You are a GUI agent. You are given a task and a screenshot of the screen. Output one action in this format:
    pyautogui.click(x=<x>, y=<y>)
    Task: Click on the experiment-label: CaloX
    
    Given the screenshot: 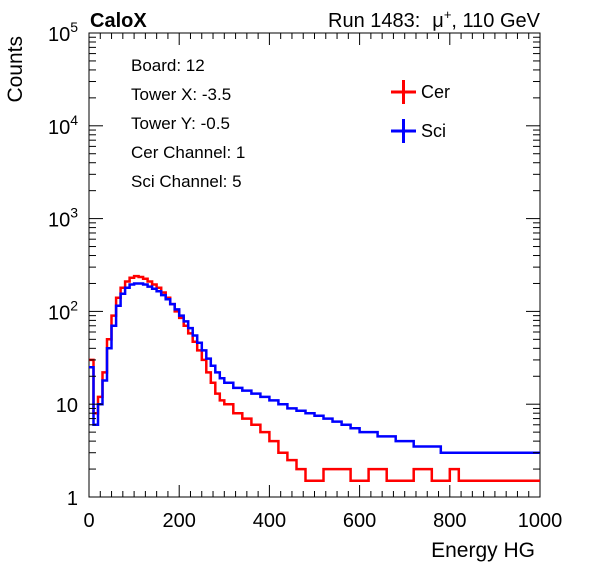 What is the action you would take?
    pyautogui.click(x=118, y=21)
    